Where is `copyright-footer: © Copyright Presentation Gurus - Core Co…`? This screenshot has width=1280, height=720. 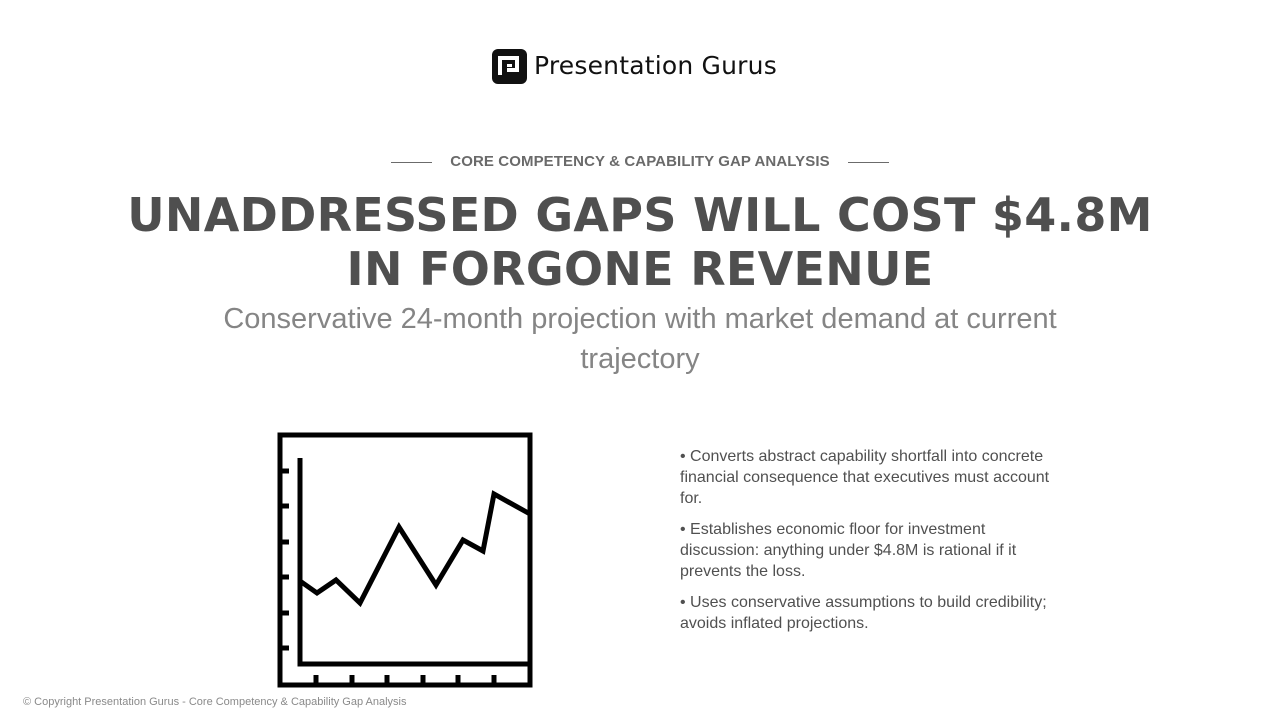 copyright-footer: © Copyright Presentation Gurus - Core Co… is located at coordinates (215, 702).